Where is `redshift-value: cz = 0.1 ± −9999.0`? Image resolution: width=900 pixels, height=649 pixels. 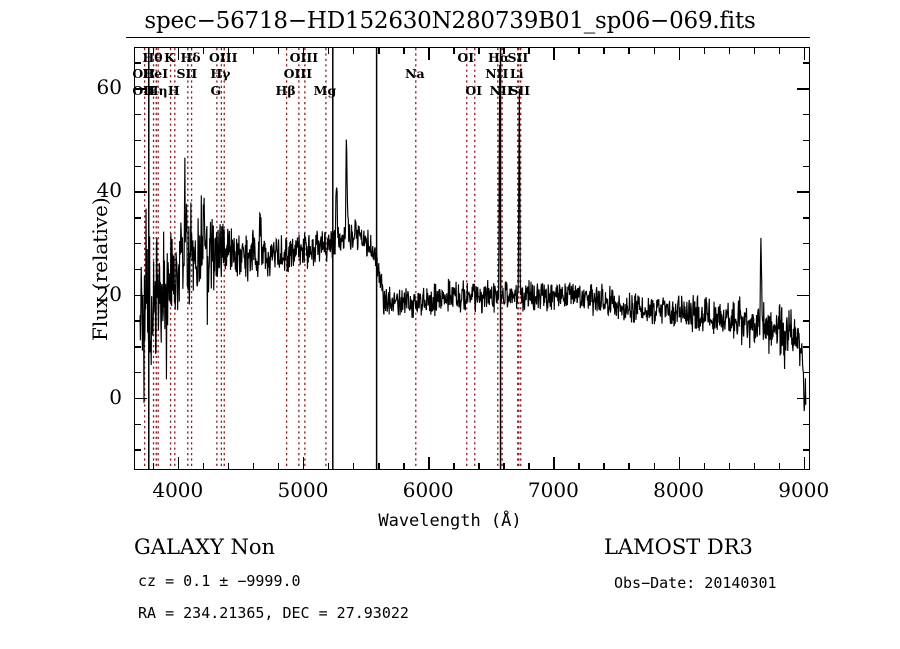
redshift-value: cz = 0.1 ± −9999.0 is located at coordinates (219, 581).